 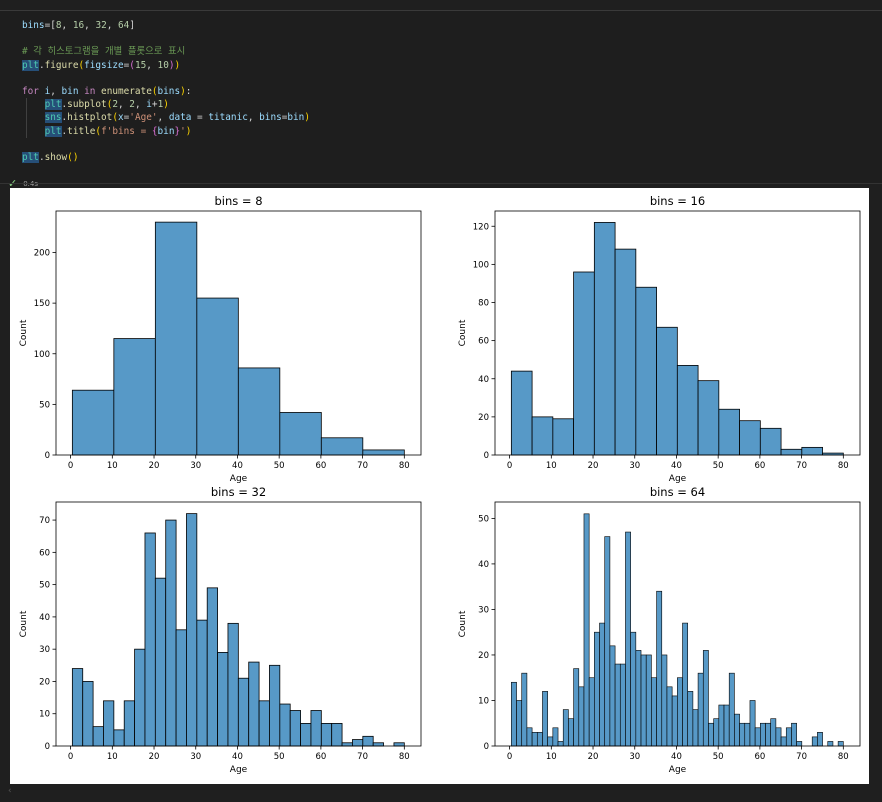 I want to click on code-token: titanic, so click(x=228, y=118).